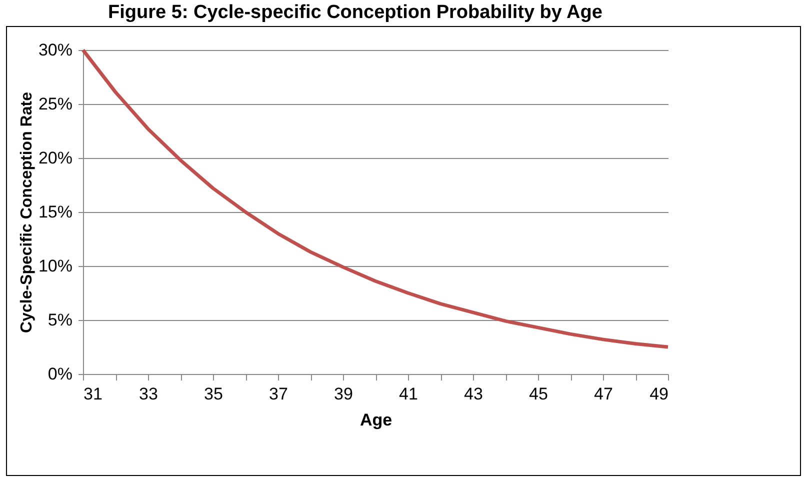  Describe the element at coordinates (55, 50) in the screenshot. I see `y-tick-label: 30%` at that location.